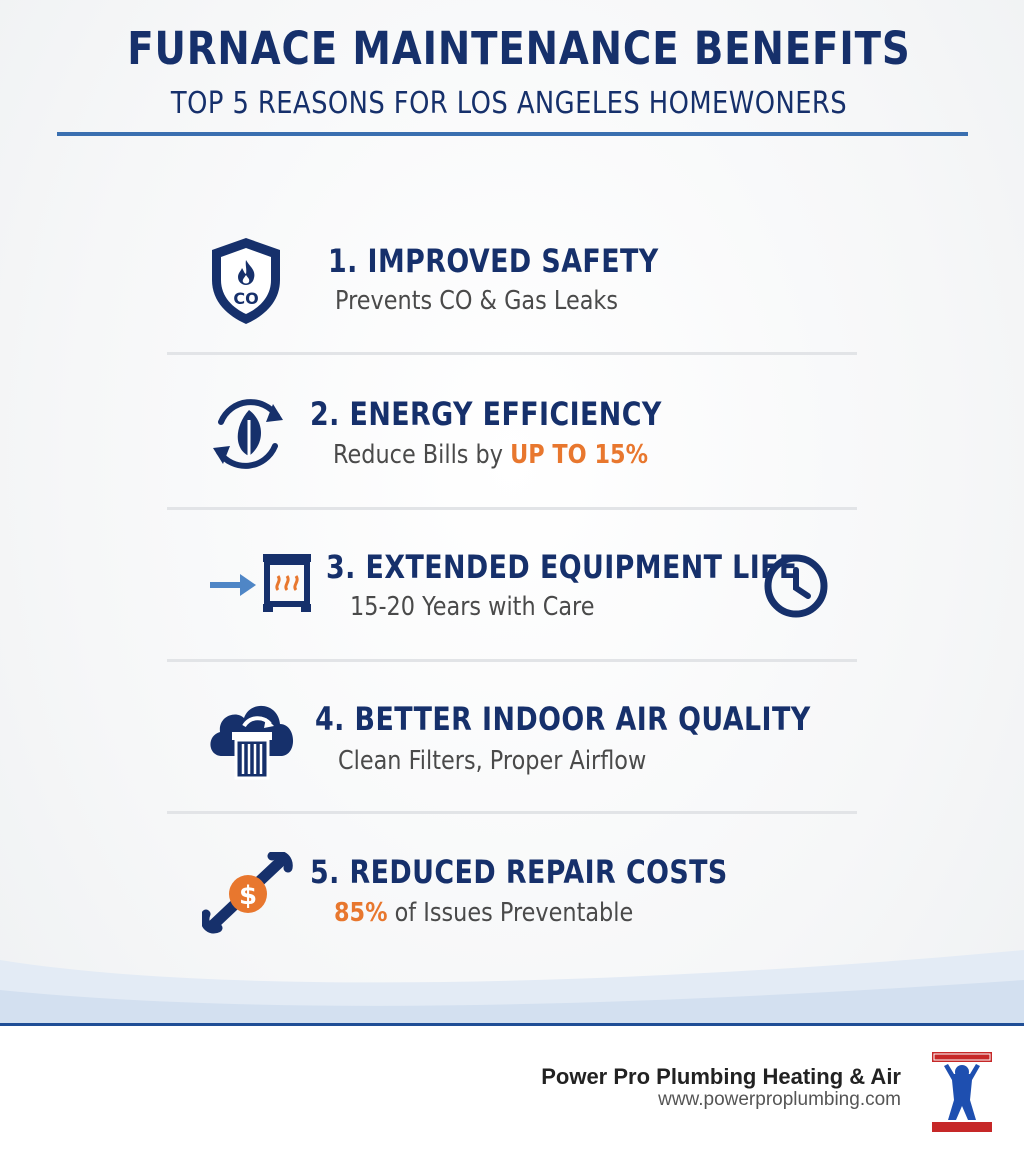 This screenshot has height=1154, width=1024. Describe the element at coordinates (579, 455) in the screenshot. I see `item-2-highlight: UP TO 15%` at that location.